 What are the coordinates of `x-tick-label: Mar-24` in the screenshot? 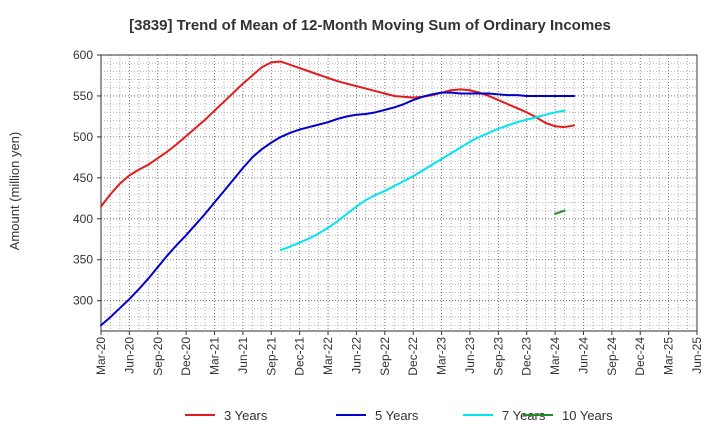 It's located at (555, 356).